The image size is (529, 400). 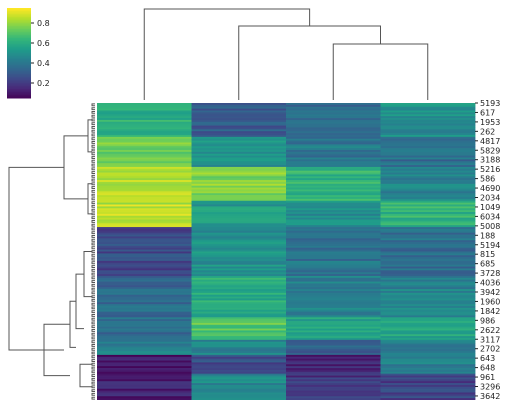 I want to click on row-label: 3117, so click(x=490, y=339).